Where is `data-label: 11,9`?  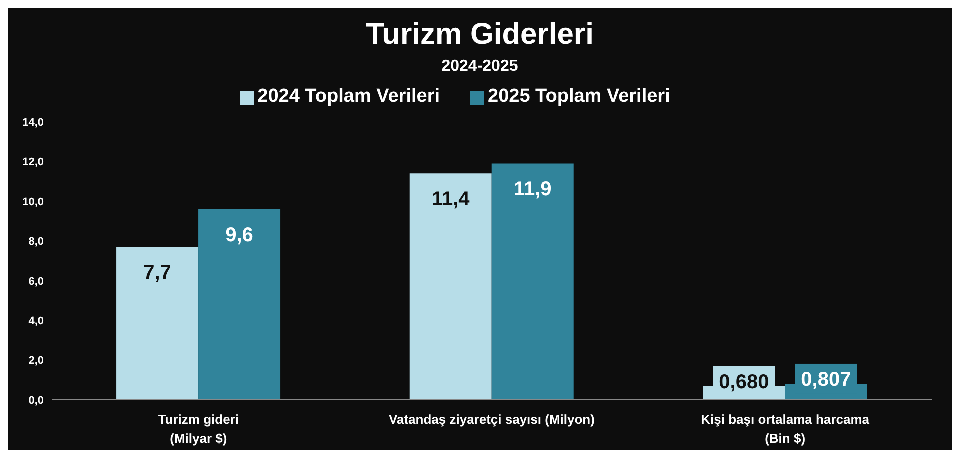
data-label: 11,9 is located at coordinates (533, 189).